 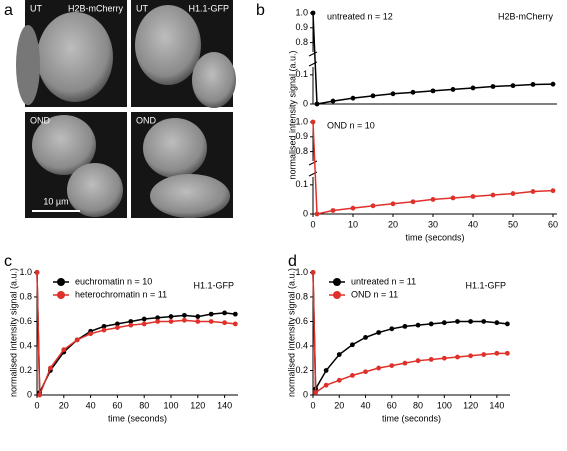 I want to click on panel-label: c, so click(x=8, y=261).